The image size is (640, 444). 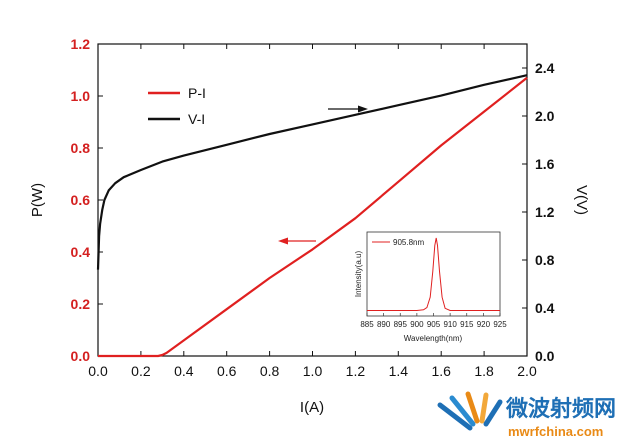 What do you see at coordinates (348, 109) in the screenshot?
I see `v-i-axis-arrow` at bounding box center [348, 109].